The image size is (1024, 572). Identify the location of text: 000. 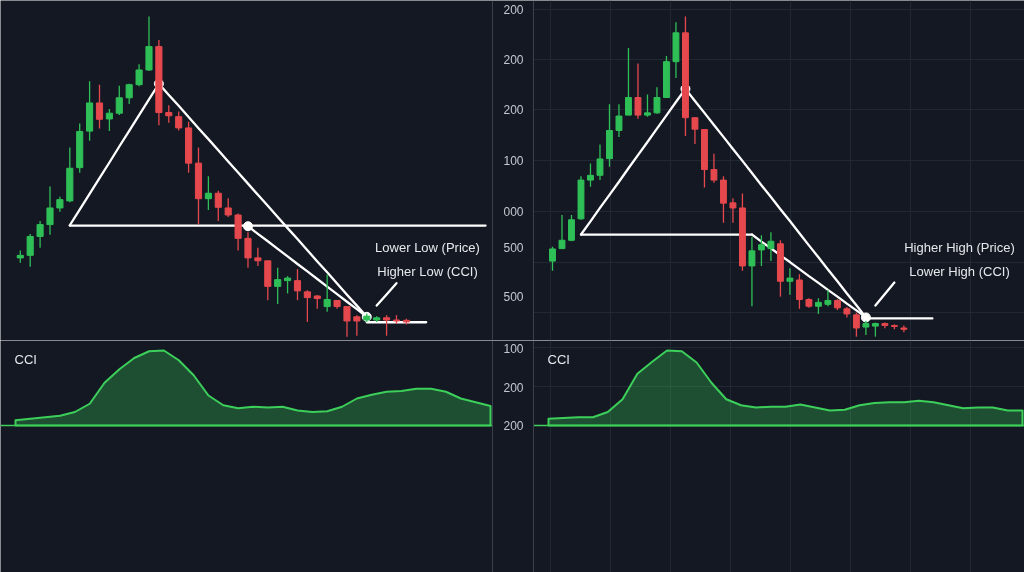
(513, 212).